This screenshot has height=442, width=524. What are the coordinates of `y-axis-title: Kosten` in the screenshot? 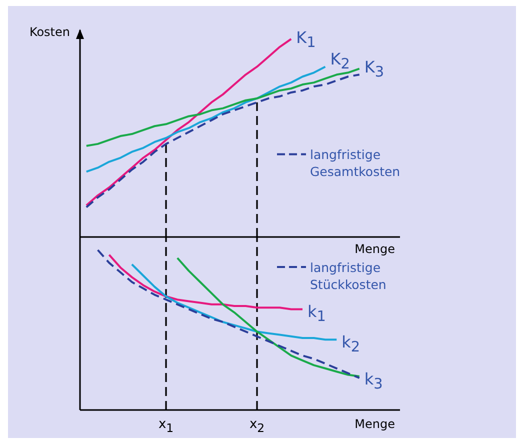 It's located at (49, 32).